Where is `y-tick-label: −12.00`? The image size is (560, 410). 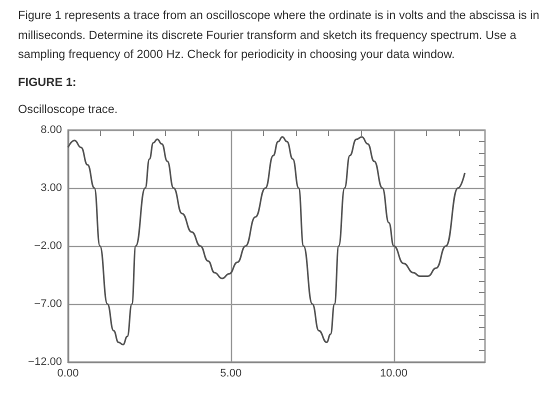 y-tick-label: −12.00 is located at coordinates (45, 362).